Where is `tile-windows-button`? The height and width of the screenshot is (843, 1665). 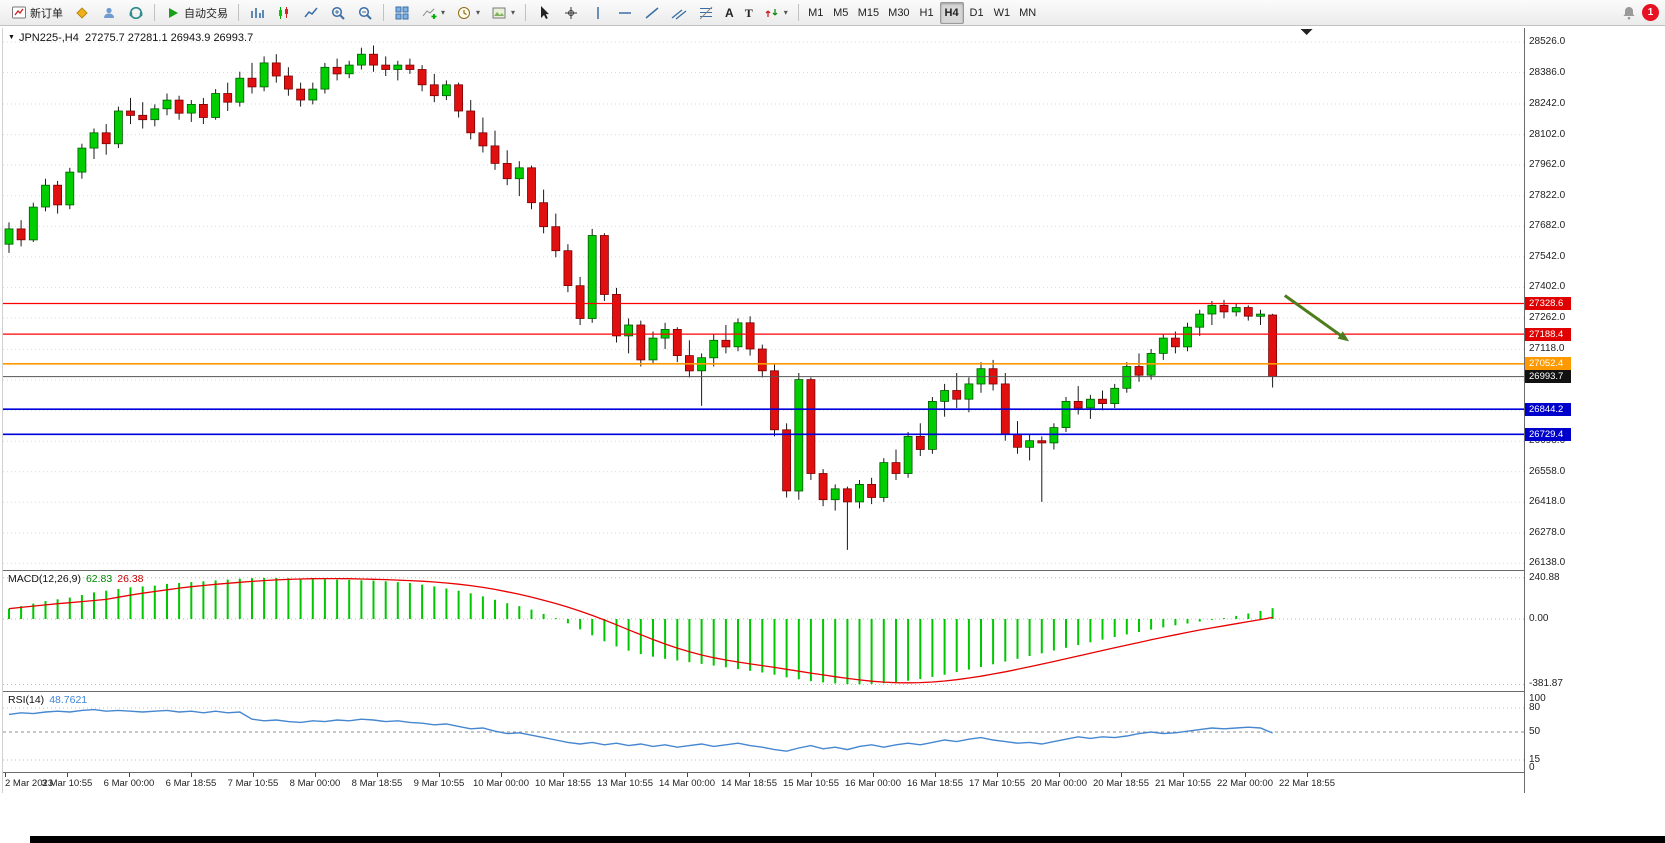
tile-windows-button is located at coordinates (402, 13).